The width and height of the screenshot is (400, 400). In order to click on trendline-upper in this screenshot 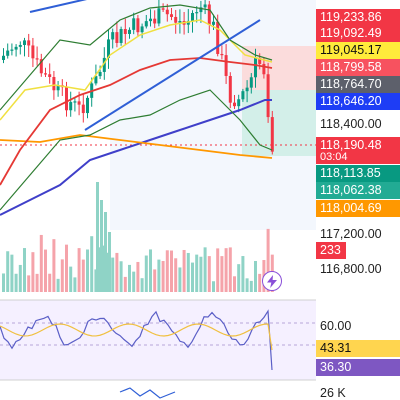, I will do `click(58, 6)`.